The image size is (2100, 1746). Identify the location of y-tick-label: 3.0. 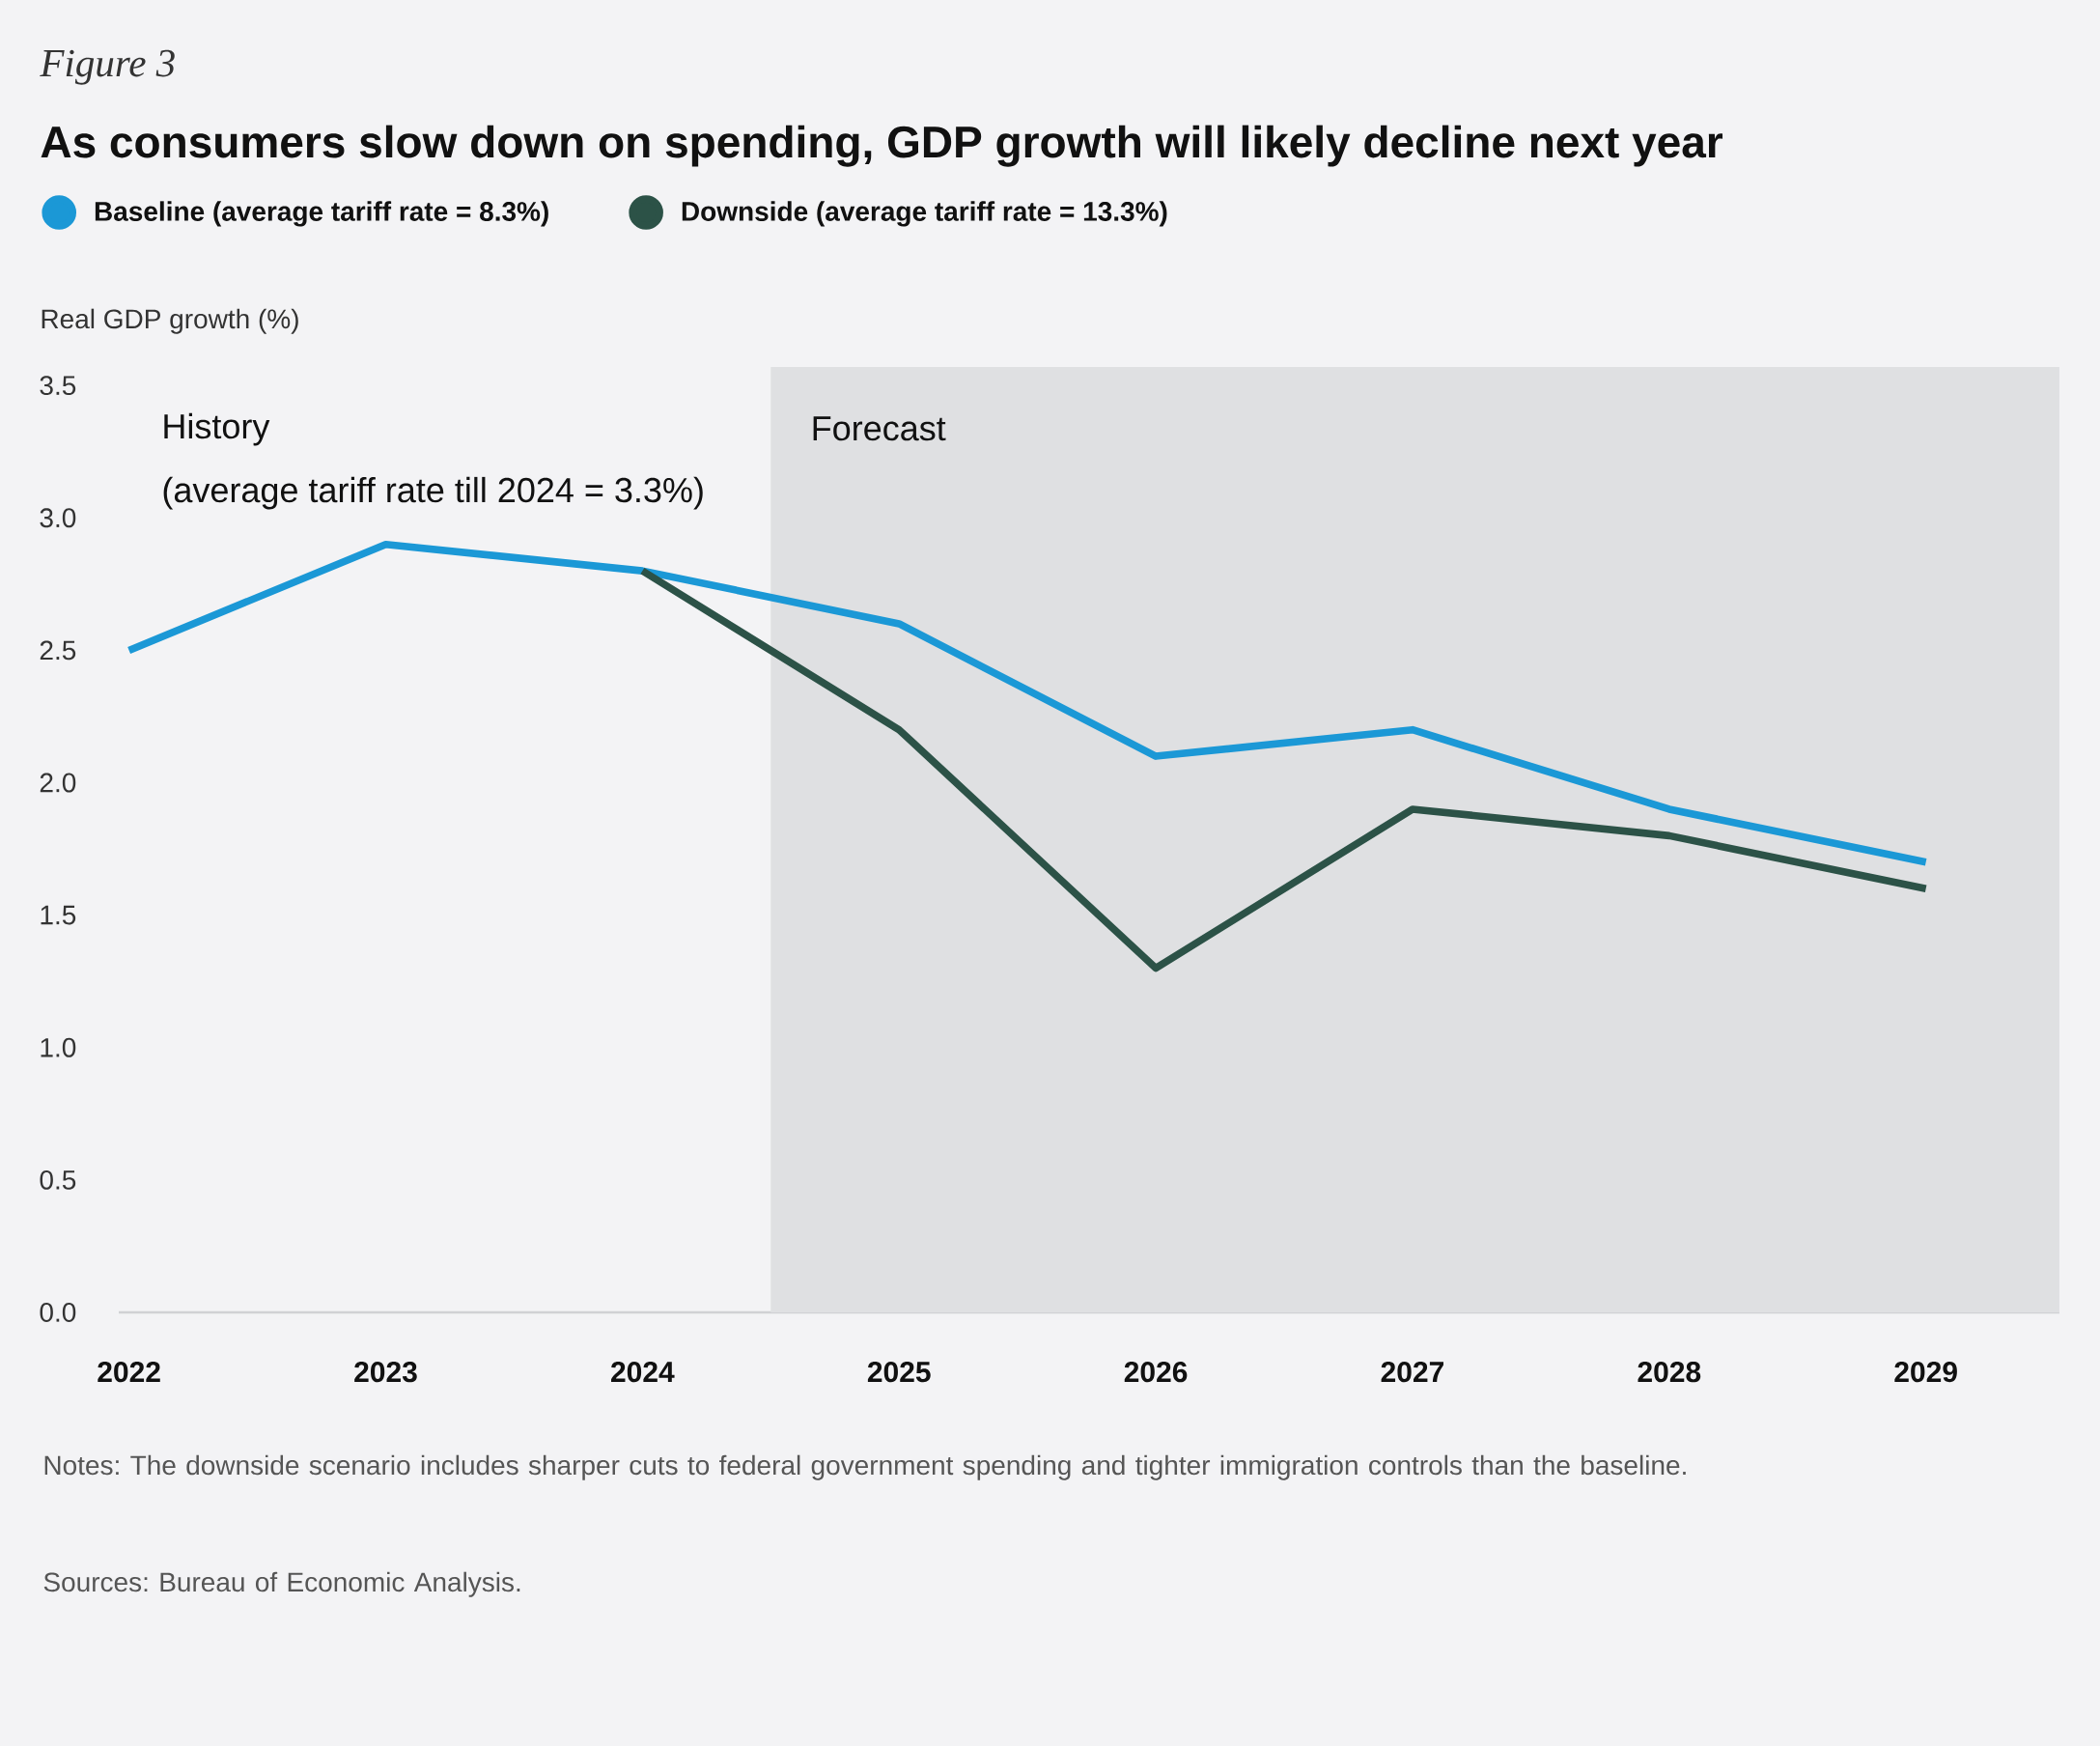
(58, 518).